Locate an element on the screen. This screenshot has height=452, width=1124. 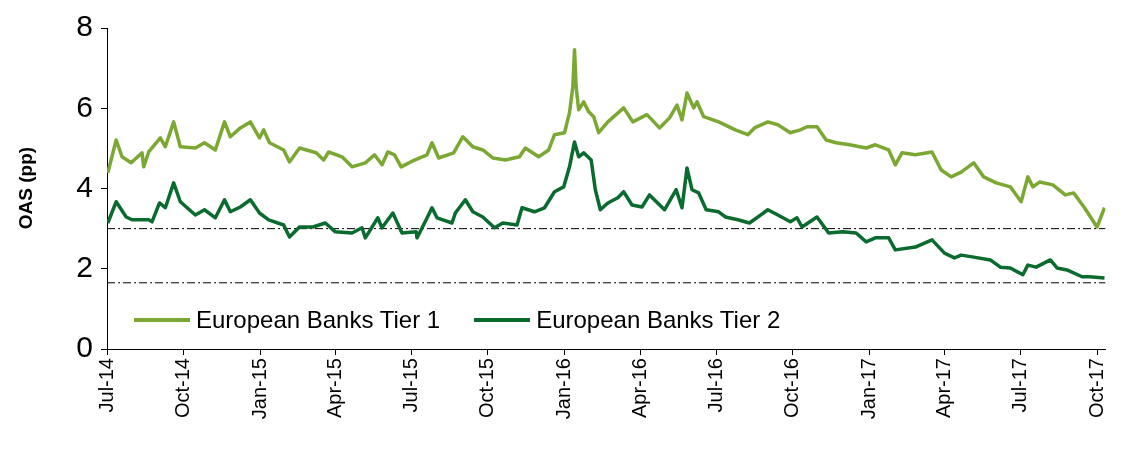
y-tick-label: 6 is located at coordinates (84, 106).